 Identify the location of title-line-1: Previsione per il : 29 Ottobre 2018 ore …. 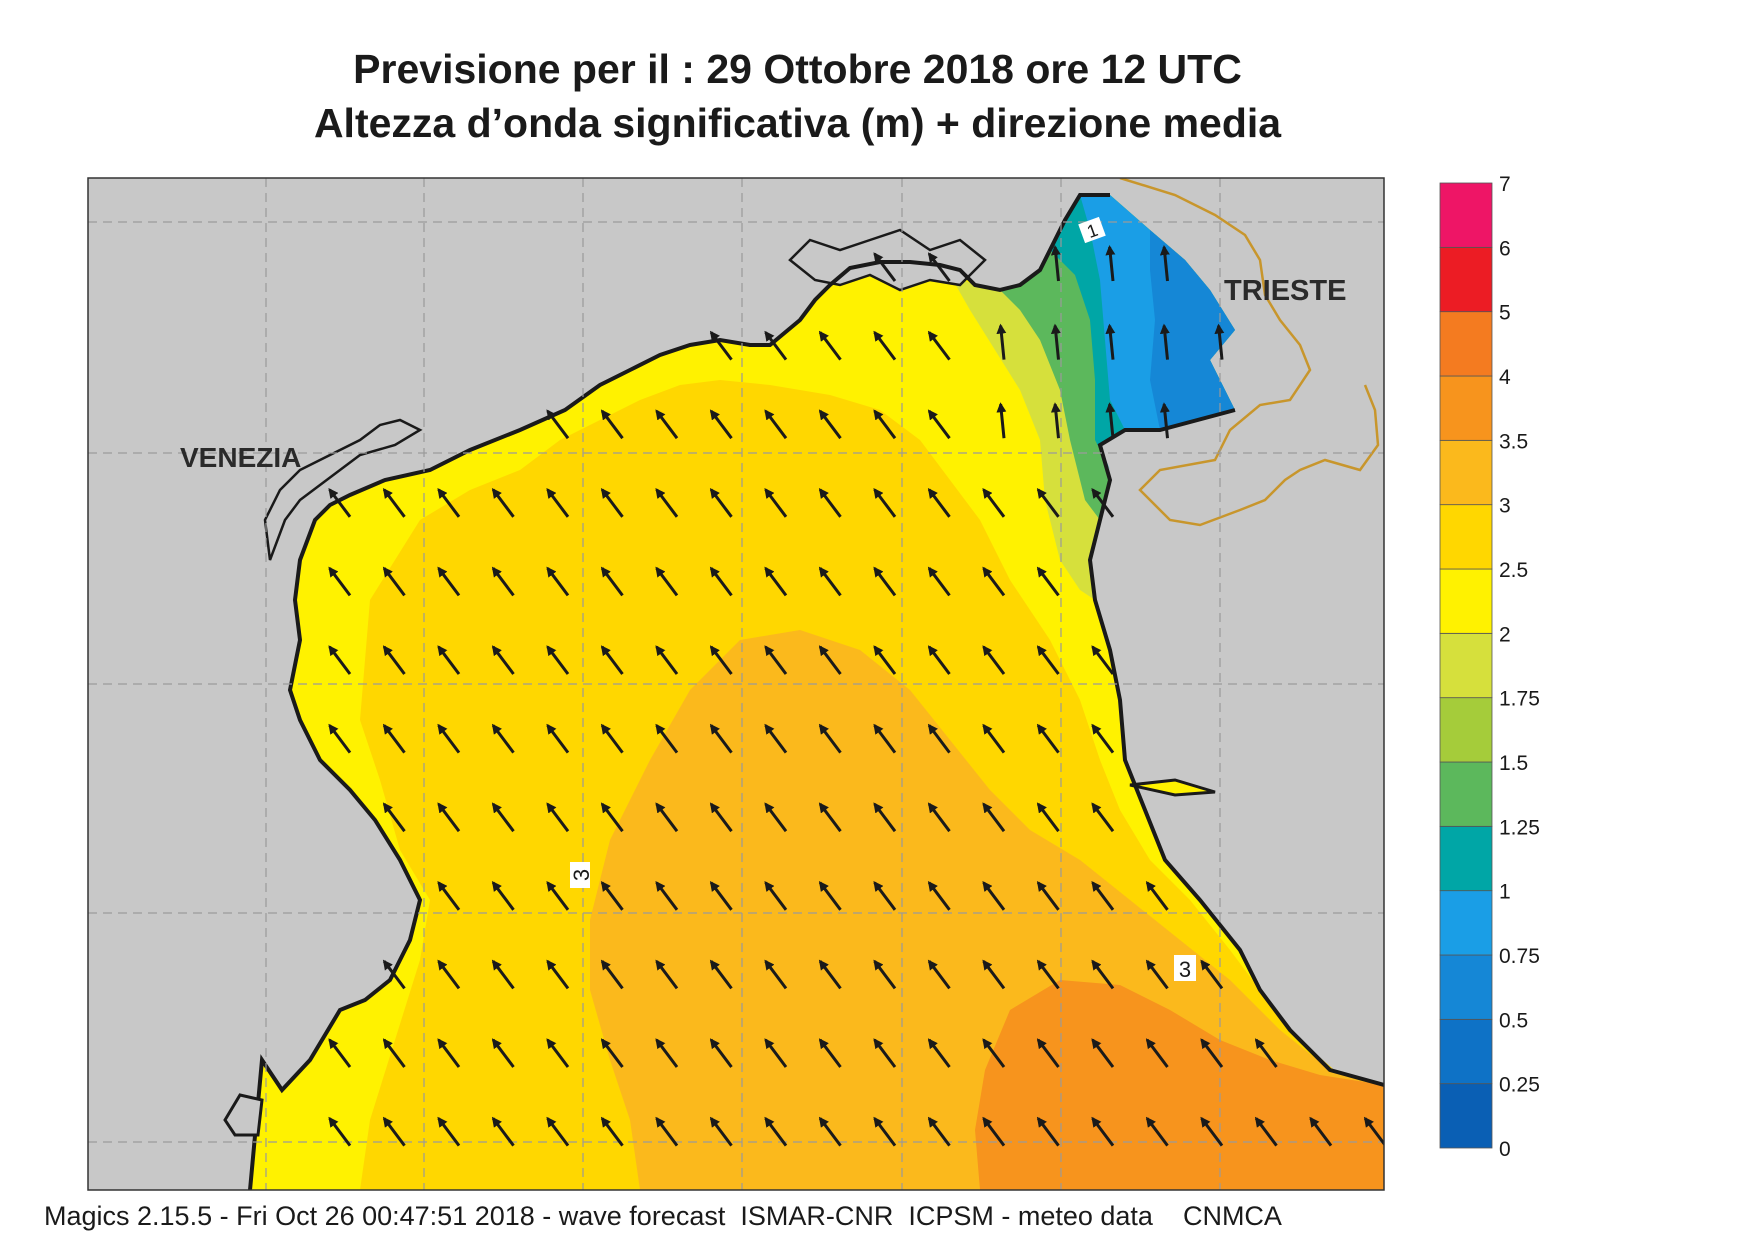
(797, 69).